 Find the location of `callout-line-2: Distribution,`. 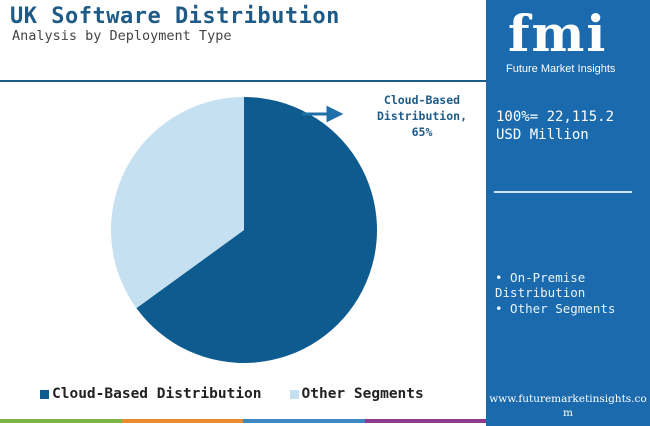

callout-line-2: Distribution, is located at coordinates (421, 116).